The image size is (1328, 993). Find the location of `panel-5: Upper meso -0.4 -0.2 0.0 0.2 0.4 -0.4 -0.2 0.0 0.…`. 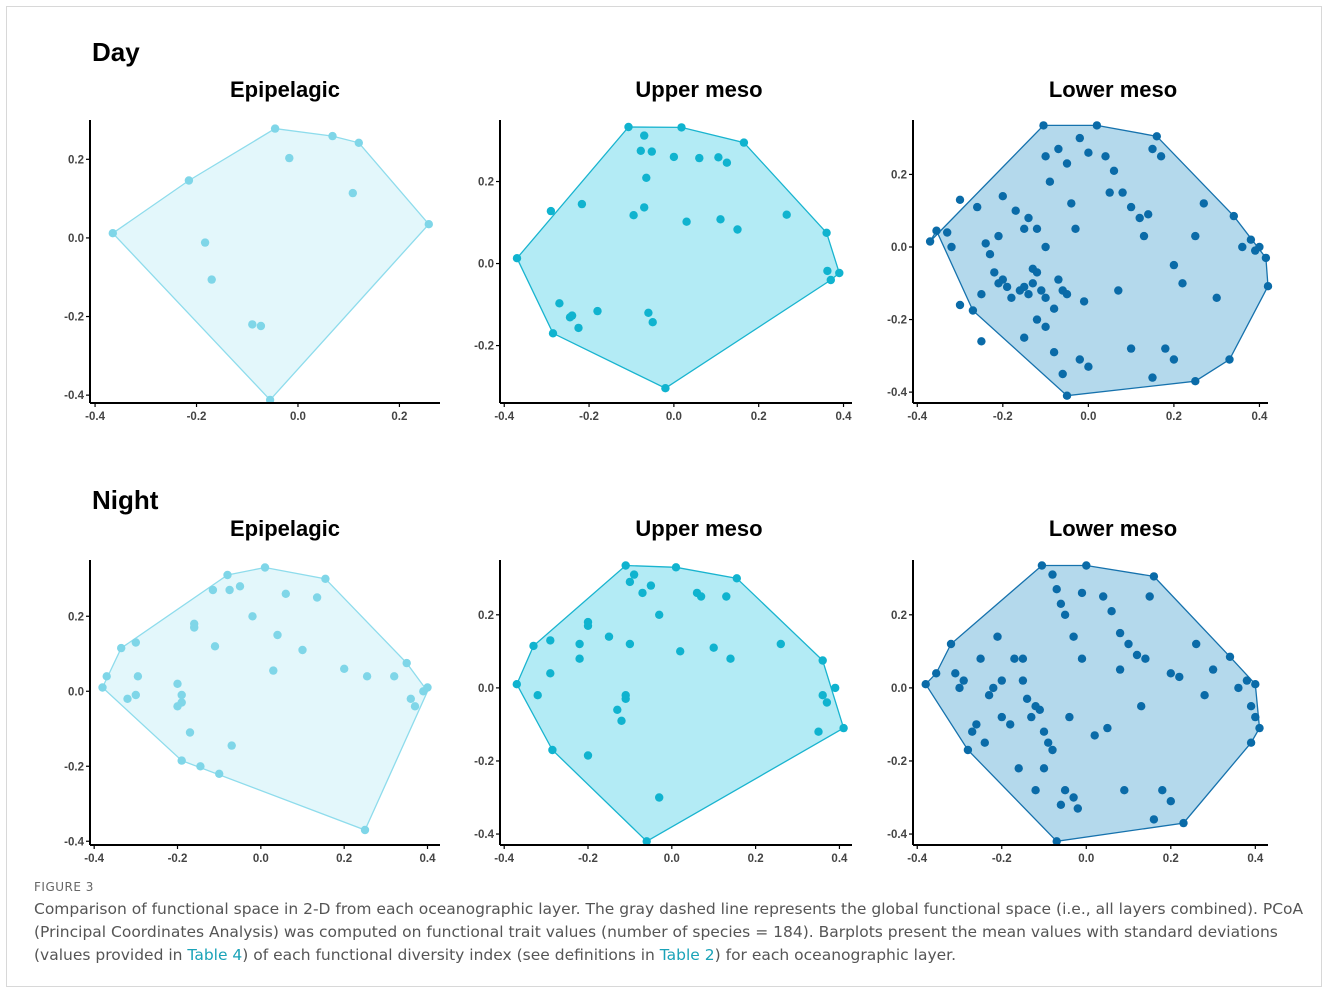

panel-5: Upper meso -0.4 -0.2 0.0 0.2 0.4 -0.4 -0.2 0.0 0.… is located at coordinates (663, 690).